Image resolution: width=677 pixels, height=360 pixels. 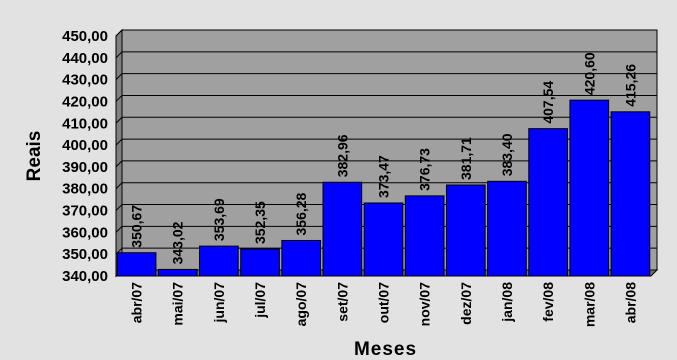 I want to click on bar-value-label: 353,69, so click(x=219, y=219).